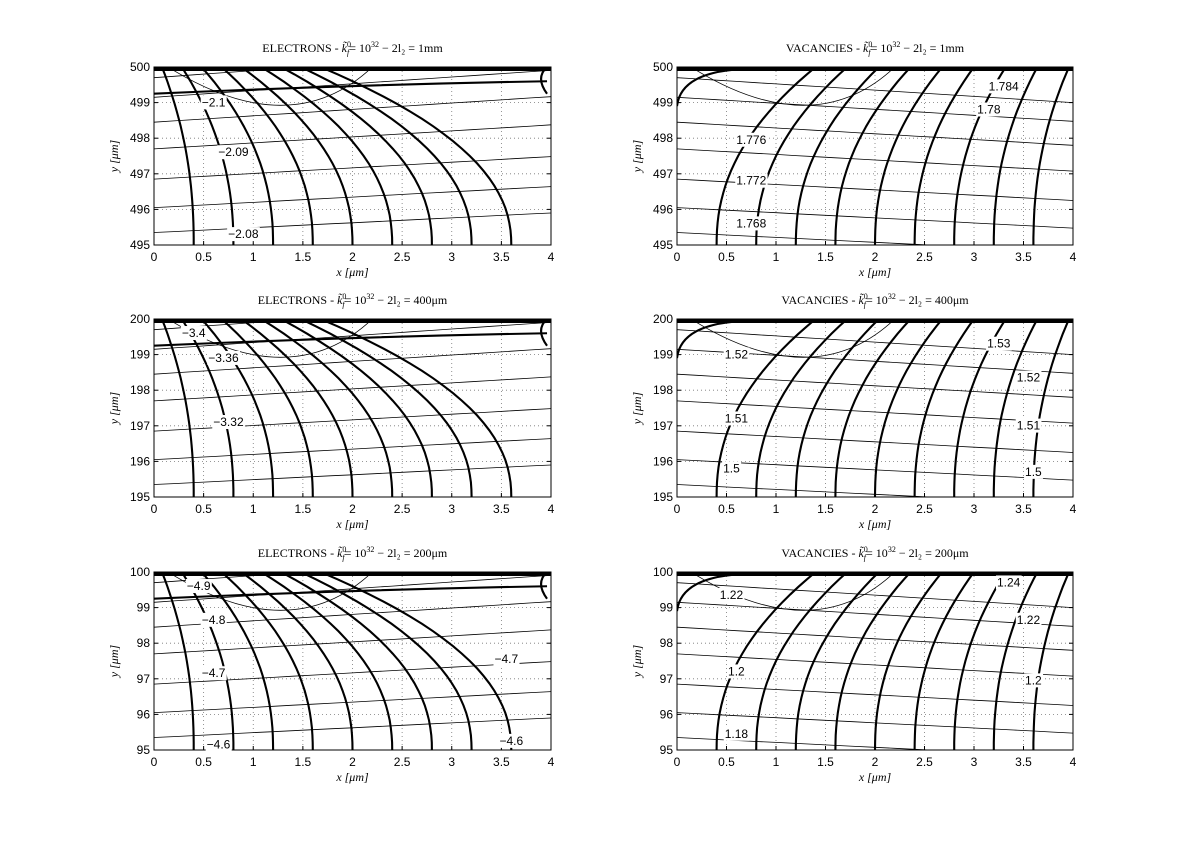 The height and width of the screenshot is (845, 1186). I want to click on chart-title: VACANCIES - k̃0 f= 1032 − 2l₂ = 1mm, so click(875, 48).